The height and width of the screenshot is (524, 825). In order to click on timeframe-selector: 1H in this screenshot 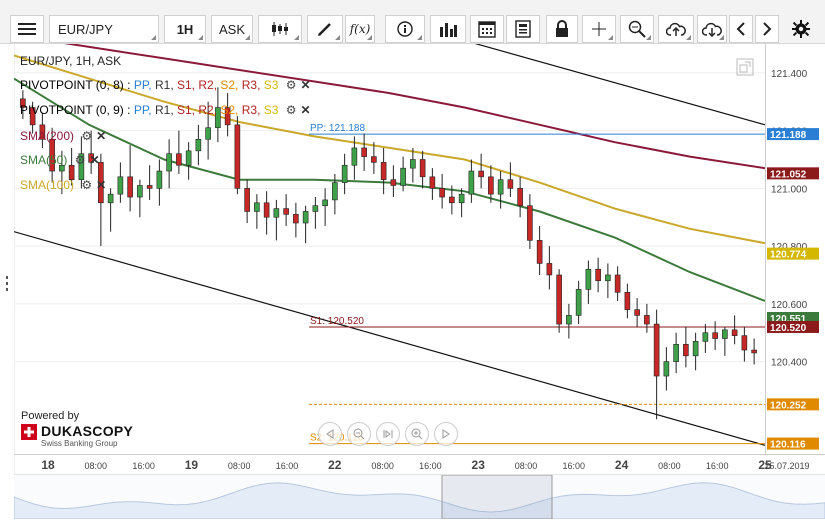, I will do `click(185, 29)`.